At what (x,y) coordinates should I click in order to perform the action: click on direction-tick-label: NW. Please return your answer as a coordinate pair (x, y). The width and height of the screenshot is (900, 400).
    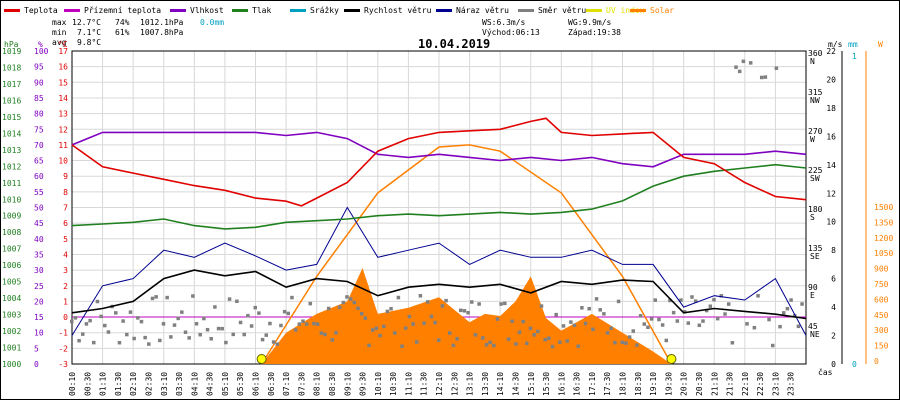
    Looking at the image, I should click on (815, 100).